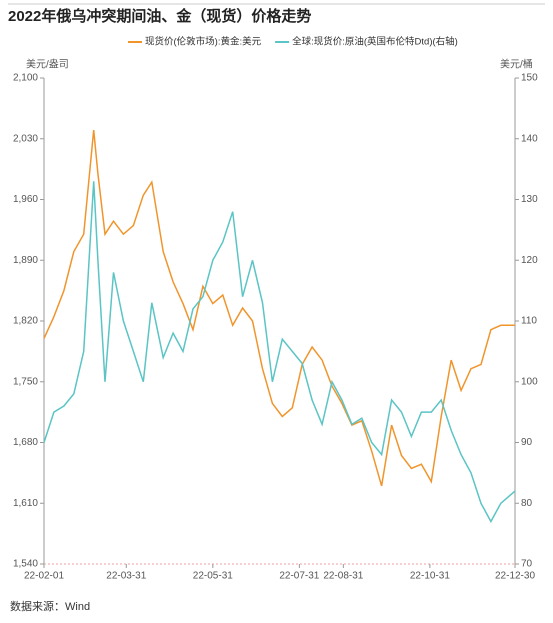  What do you see at coordinates (126, 576) in the screenshot?
I see `x-tick-label: 22-03-31` at bounding box center [126, 576].